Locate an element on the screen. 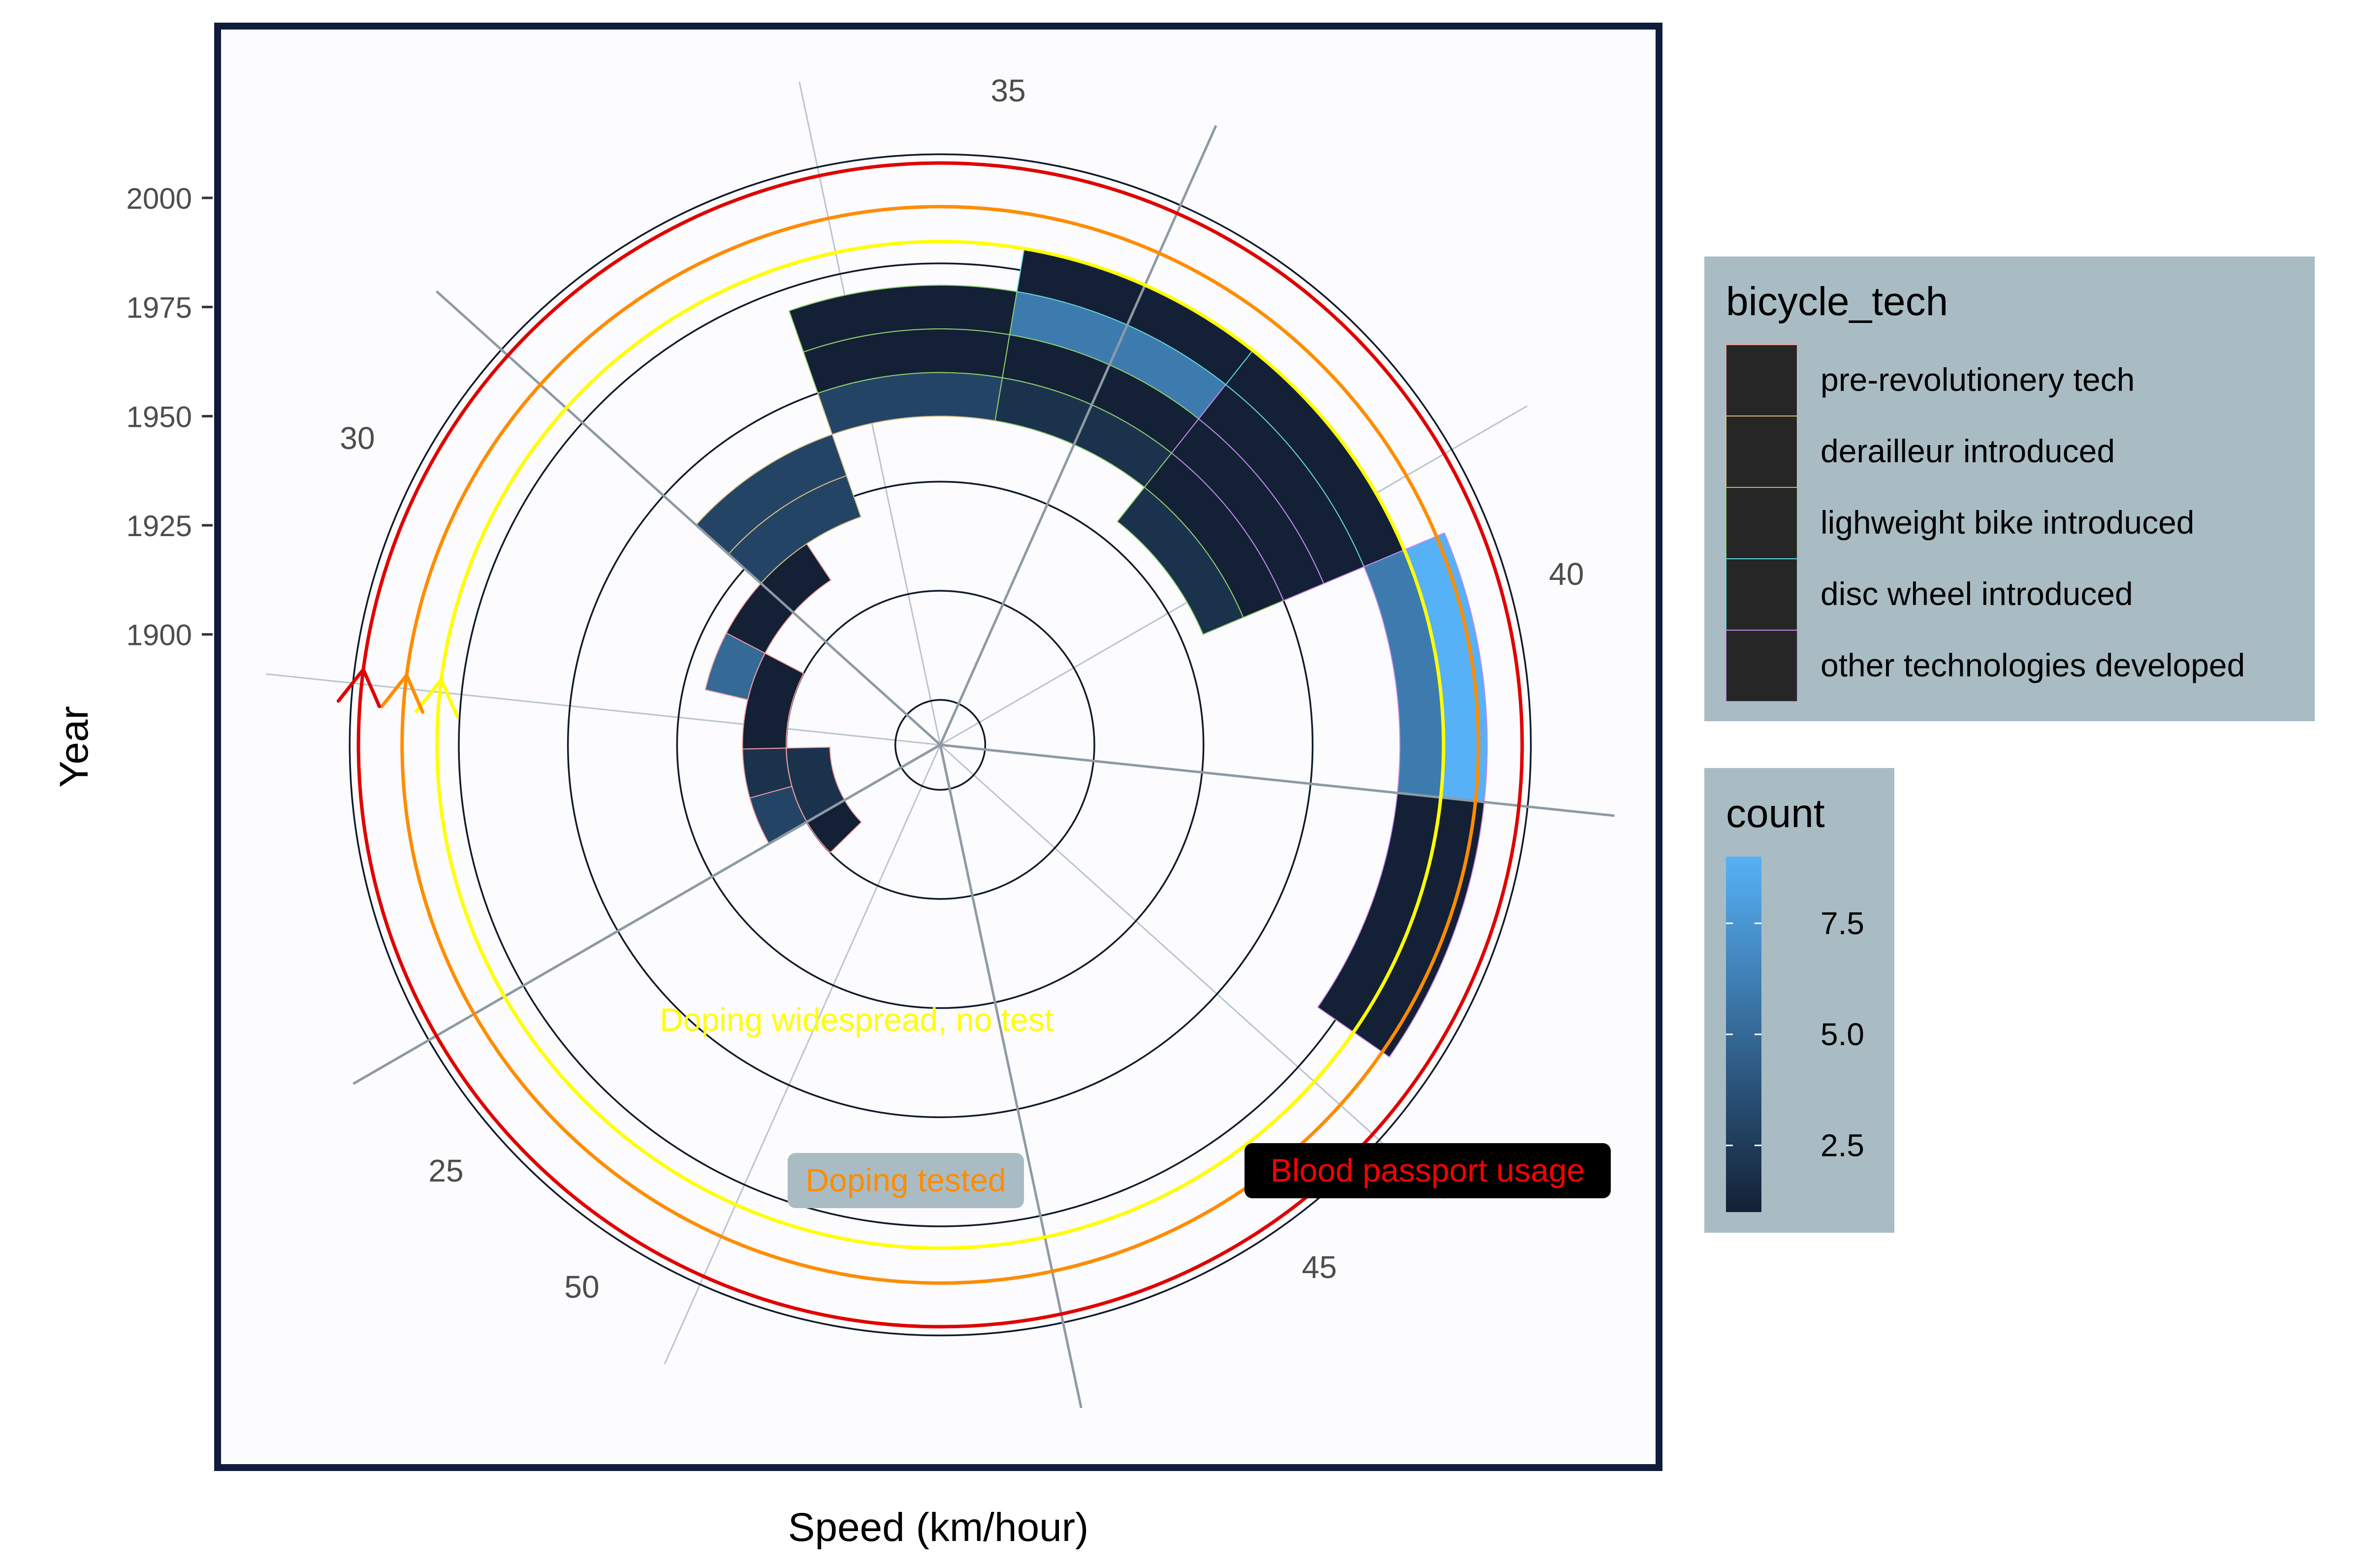  theta-tick-label: 45 is located at coordinates (1319, 1267).